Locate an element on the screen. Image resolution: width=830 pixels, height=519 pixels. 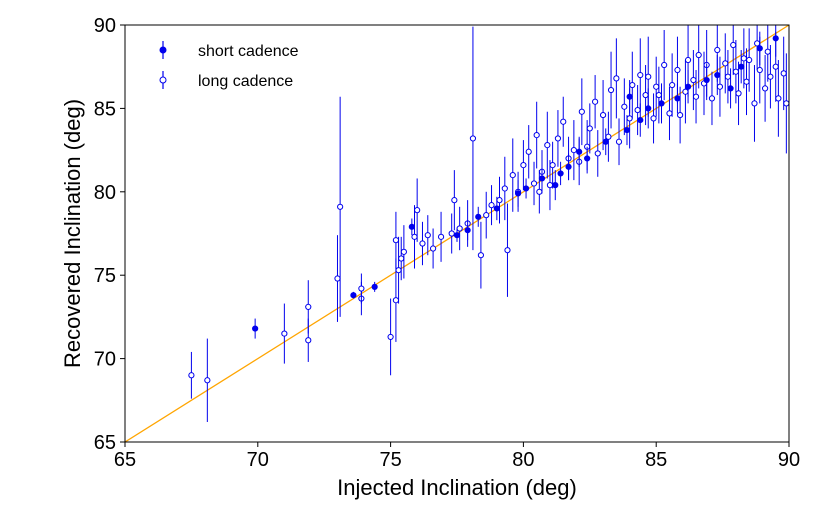
x-axis-label: Injected Inclination (deg) is located at coordinates (457, 487).